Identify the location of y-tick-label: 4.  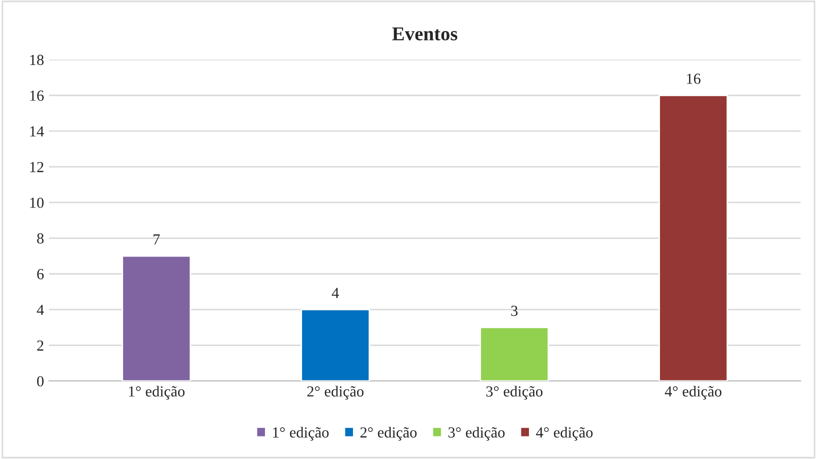
(40, 309).